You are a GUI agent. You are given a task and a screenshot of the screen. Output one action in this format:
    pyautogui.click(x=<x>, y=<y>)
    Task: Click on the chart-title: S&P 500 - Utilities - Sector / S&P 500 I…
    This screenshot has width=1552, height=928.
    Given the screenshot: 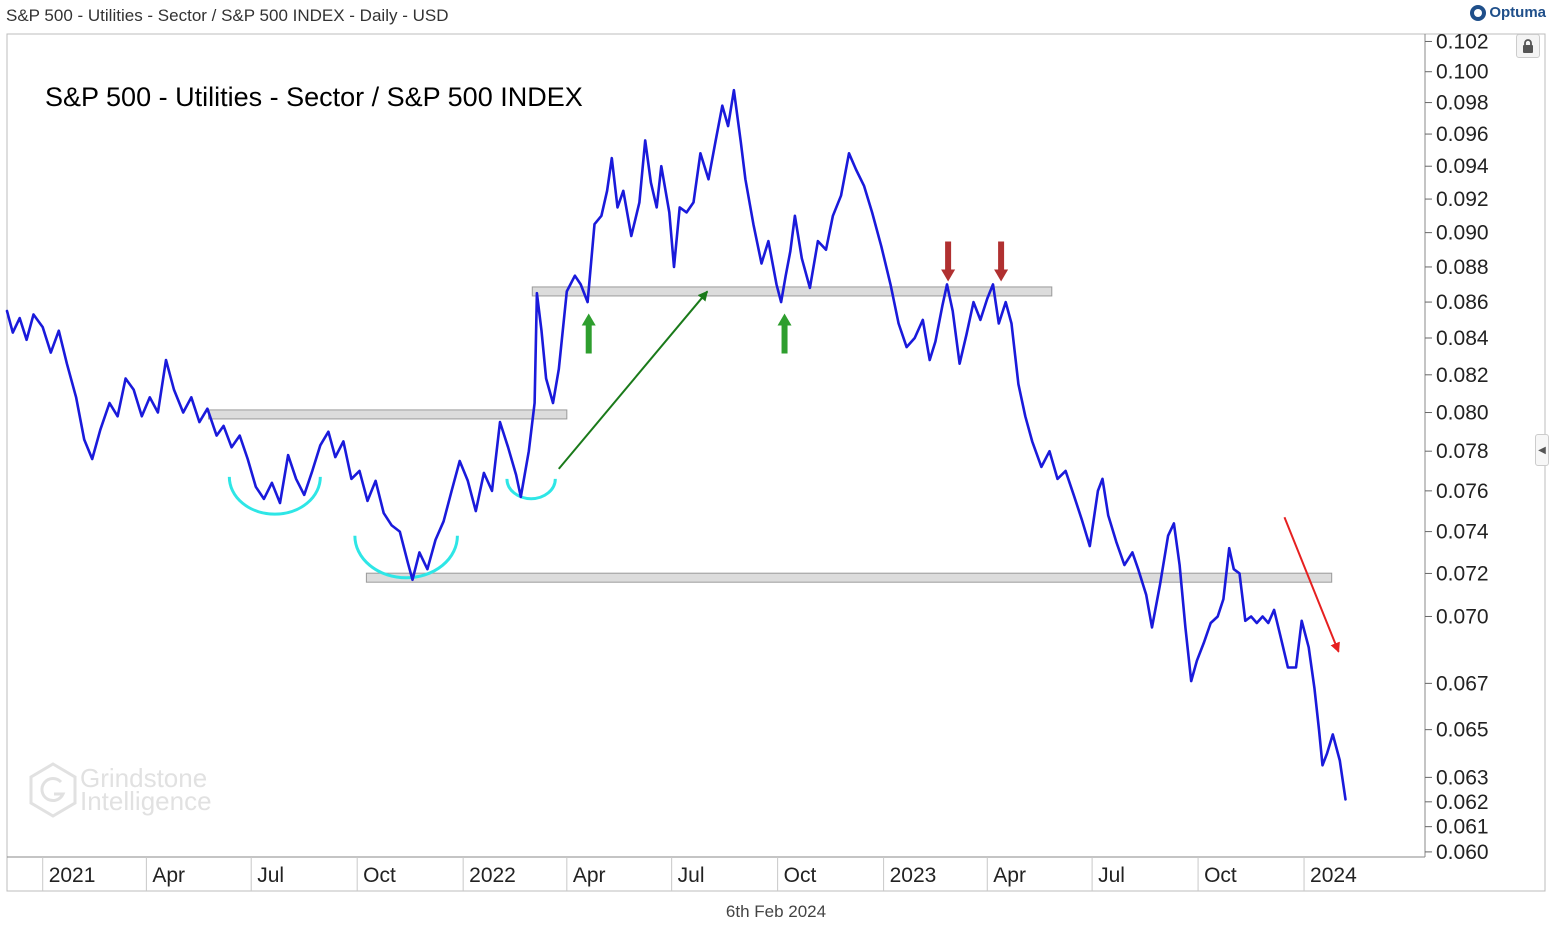 What is the action you would take?
    pyautogui.click(x=314, y=97)
    